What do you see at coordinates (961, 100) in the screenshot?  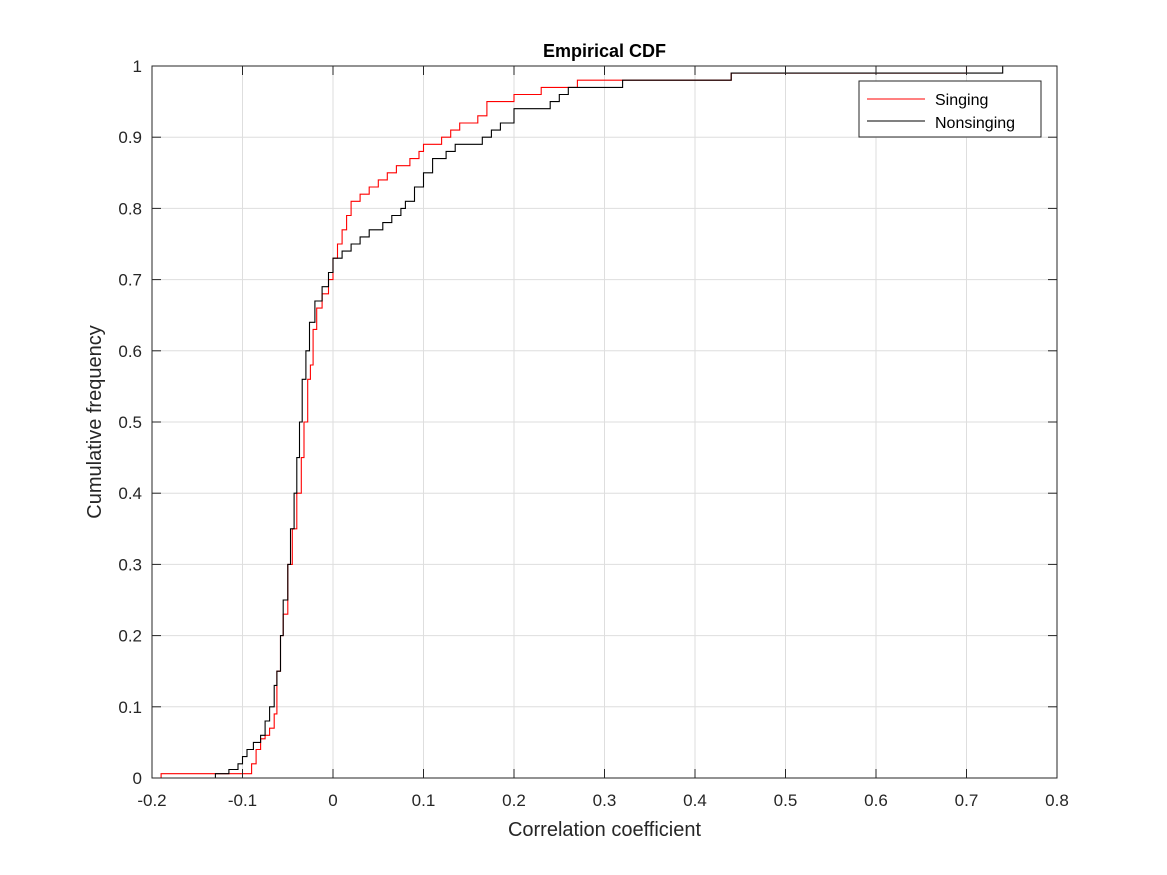 I see `legend-label-singing: Singing` at bounding box center [961, 100].